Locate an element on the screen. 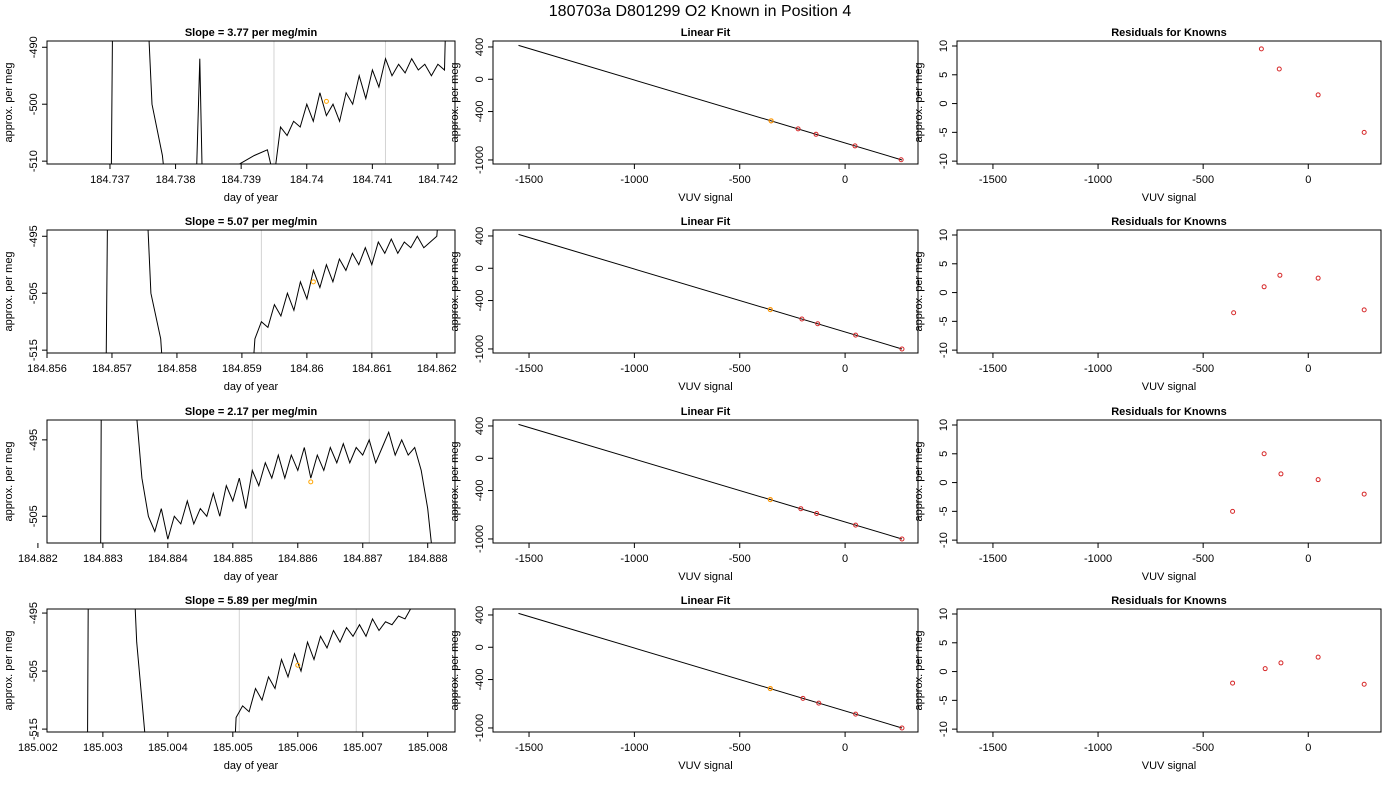  x-tick-label: 184.742 is located at coordinates (438, 180).